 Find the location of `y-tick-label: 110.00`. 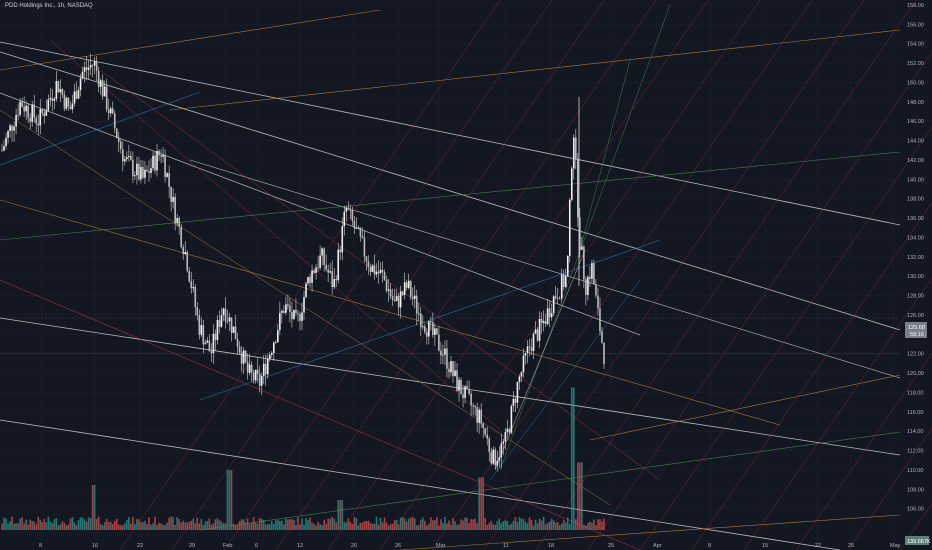

y-tick-label: 110.00 is located at coordinates (915, 471).